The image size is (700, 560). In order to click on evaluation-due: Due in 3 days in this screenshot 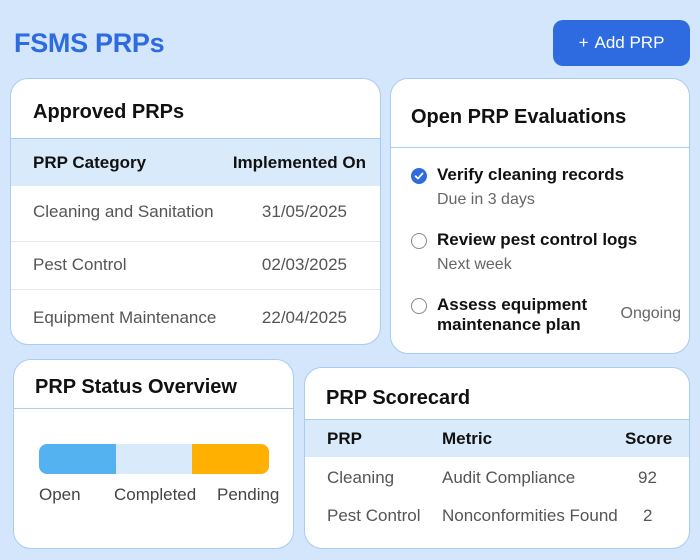, I will do `click(486, 199)`.